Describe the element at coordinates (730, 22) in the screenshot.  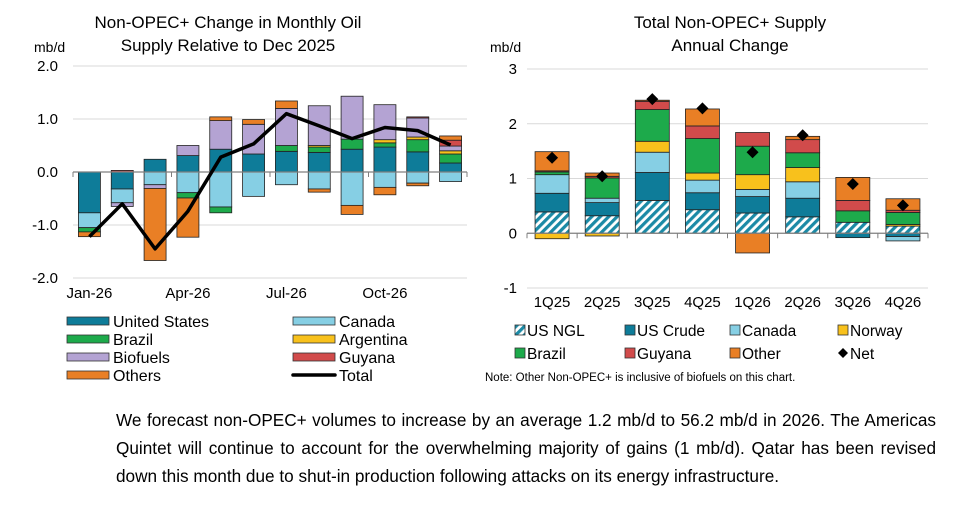
I see `right-title-line1: Total Non-OPEC+ Supply` at that location.